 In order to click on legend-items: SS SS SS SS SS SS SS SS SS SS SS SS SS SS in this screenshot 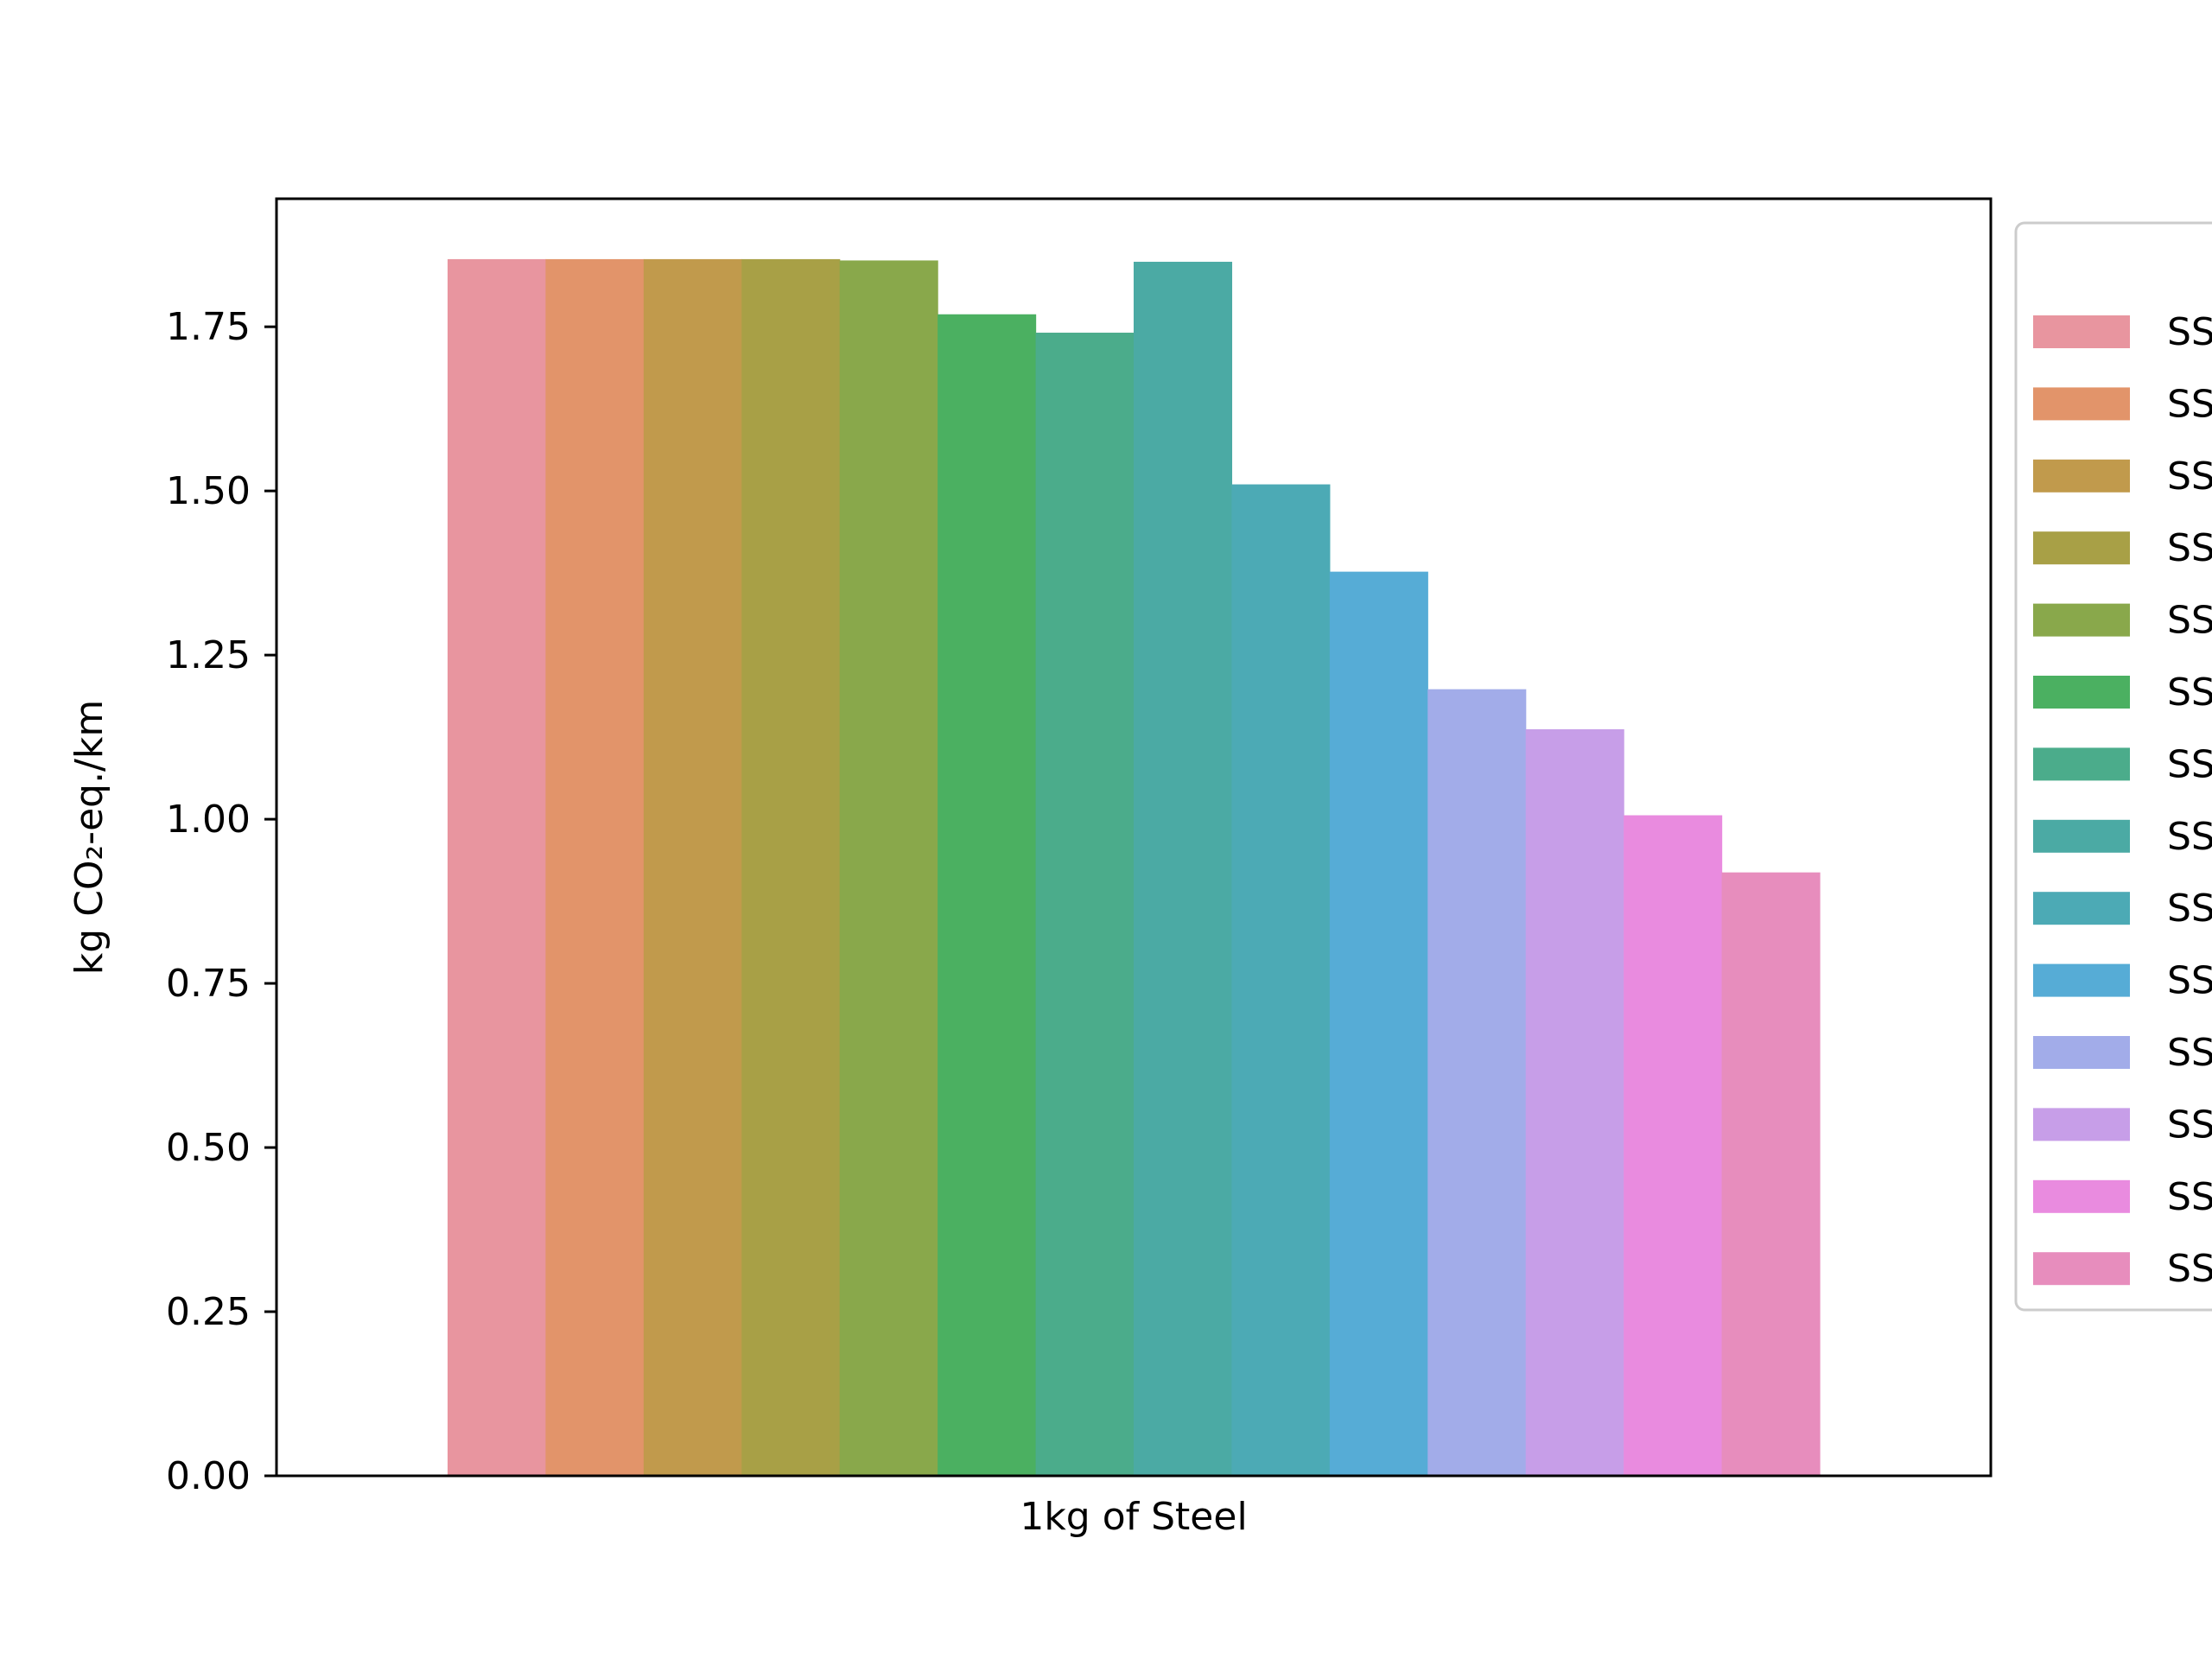, I will do `click(2122, 800)`.